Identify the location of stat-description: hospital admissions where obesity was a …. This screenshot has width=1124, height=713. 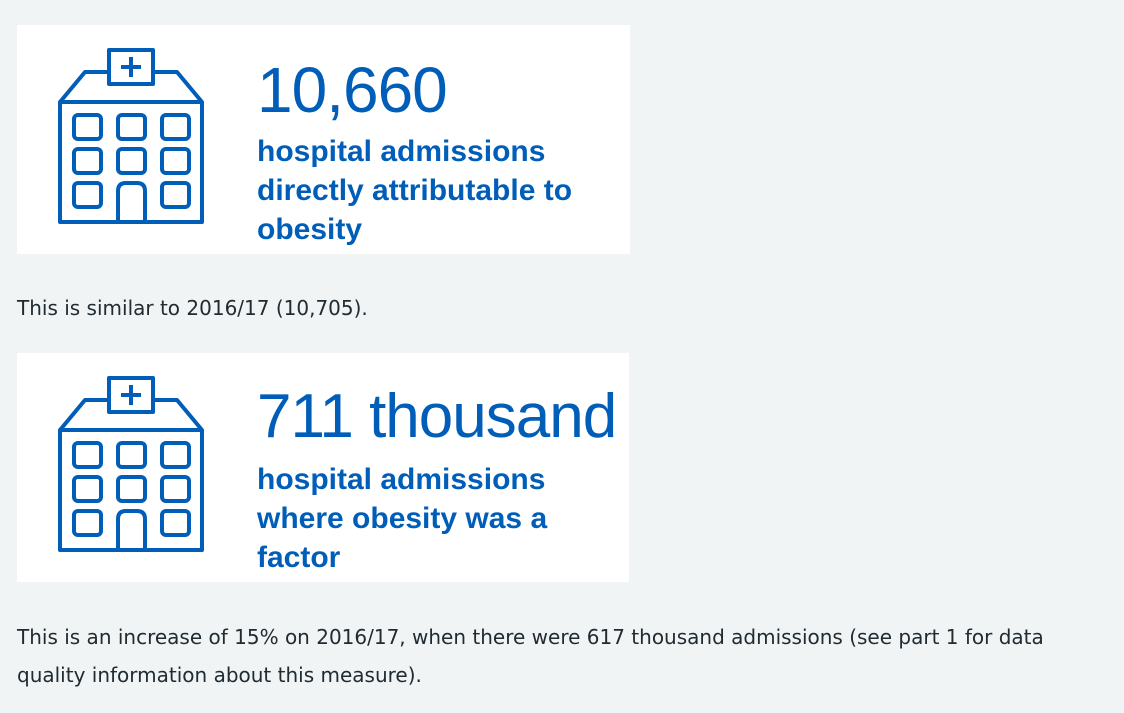
(402, 518).